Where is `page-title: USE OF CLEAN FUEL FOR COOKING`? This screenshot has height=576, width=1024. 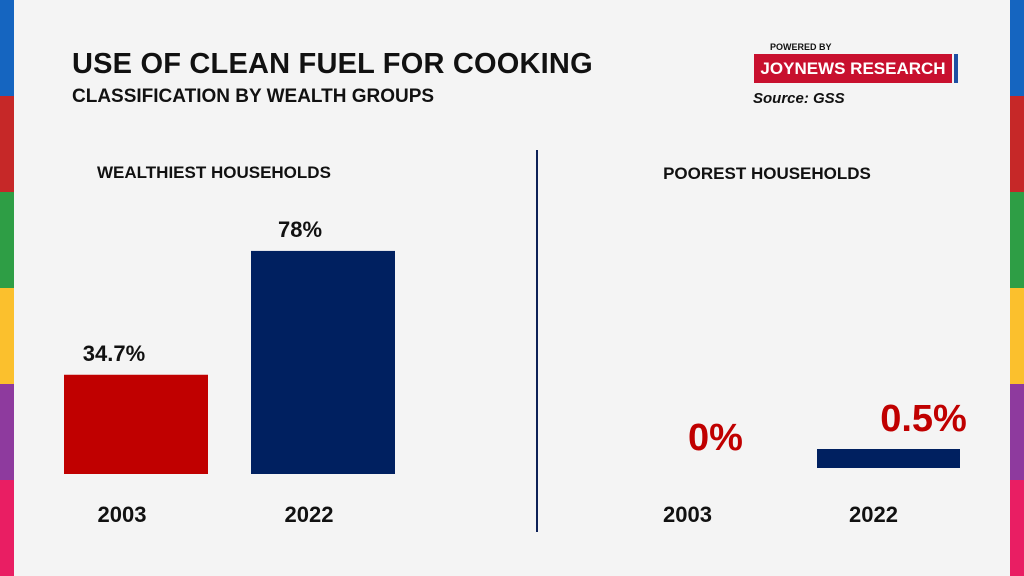
page-title: USE OF CLEAN FUEL FOR COOKING is located at coordinates (332, 64).